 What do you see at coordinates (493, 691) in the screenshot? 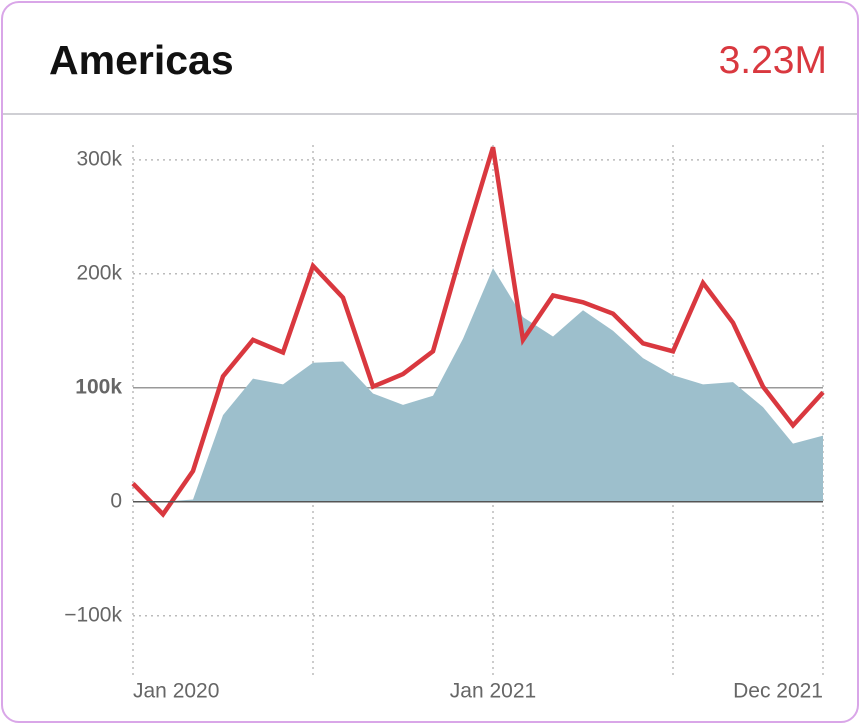
I see `x-tick-label: Jan 2021` at bounding box center [493, 691].